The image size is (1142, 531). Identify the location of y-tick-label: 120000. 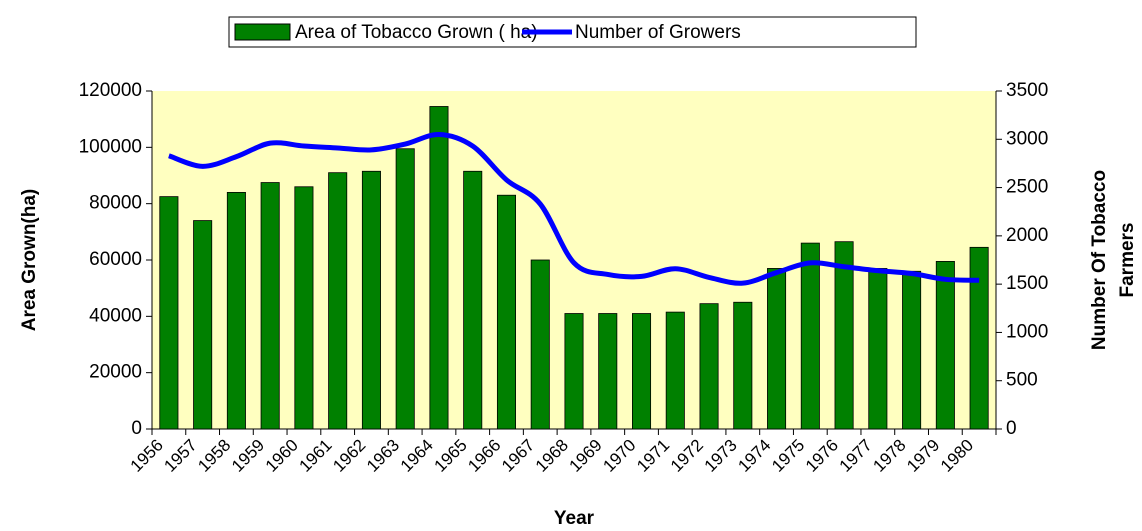
(110, 90).